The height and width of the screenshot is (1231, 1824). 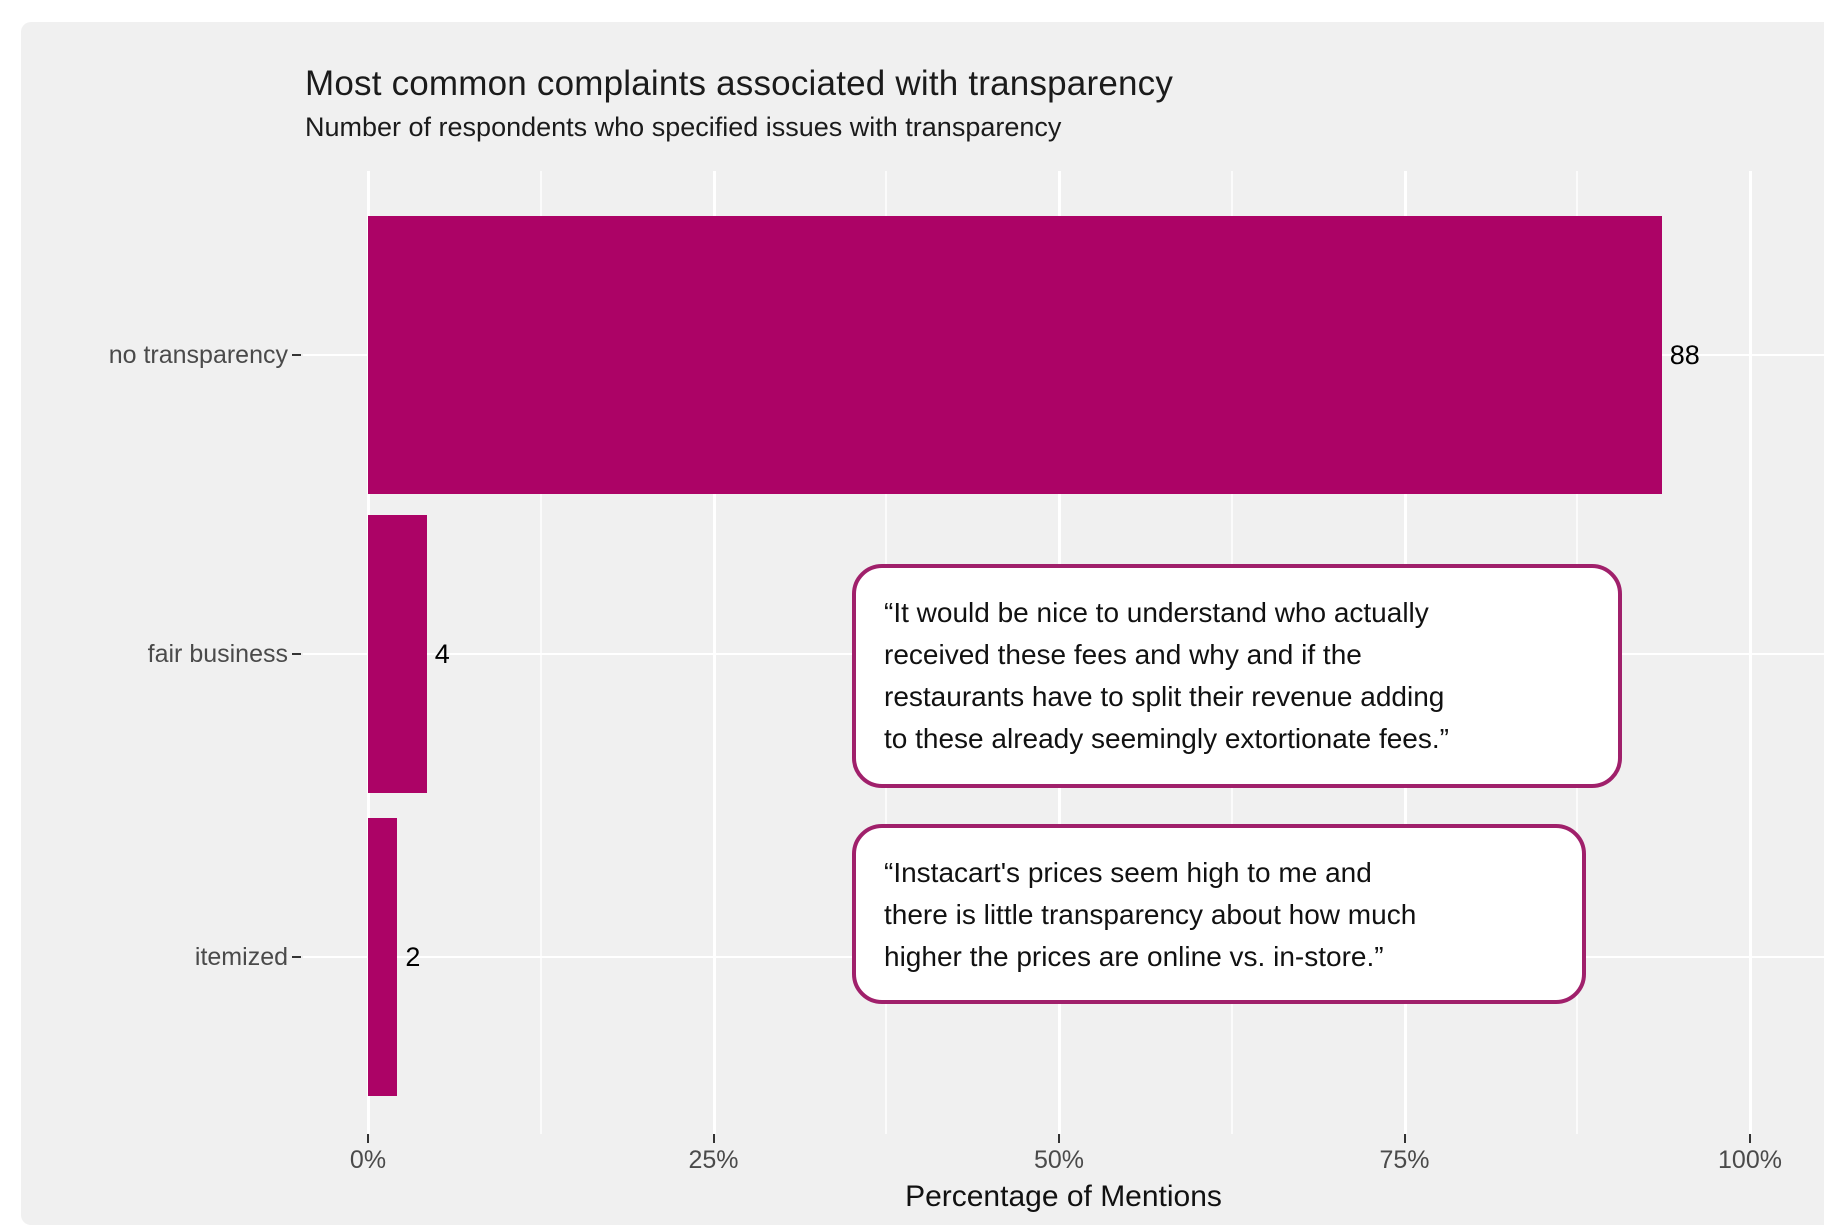 What do you see at coordinates (540, 652) in the screenshot?
I see `minor-gridline` at bounding box center [540, 652].